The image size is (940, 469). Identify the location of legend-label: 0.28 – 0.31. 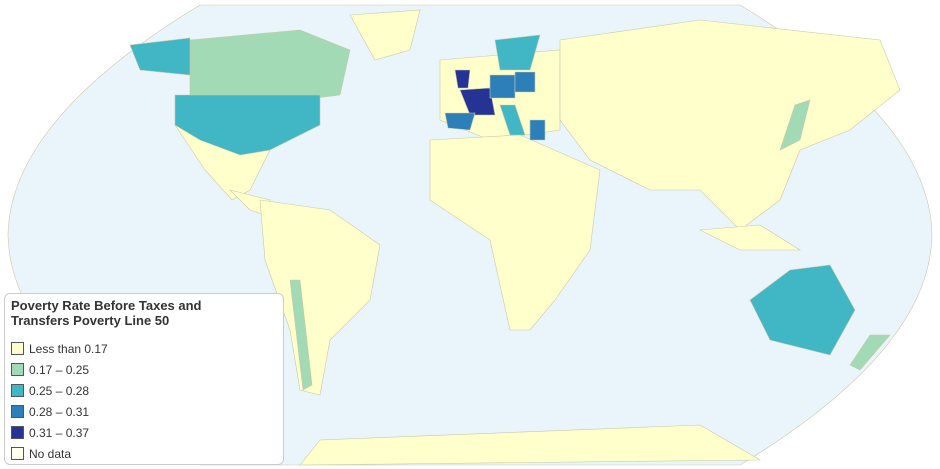
(59, 411).